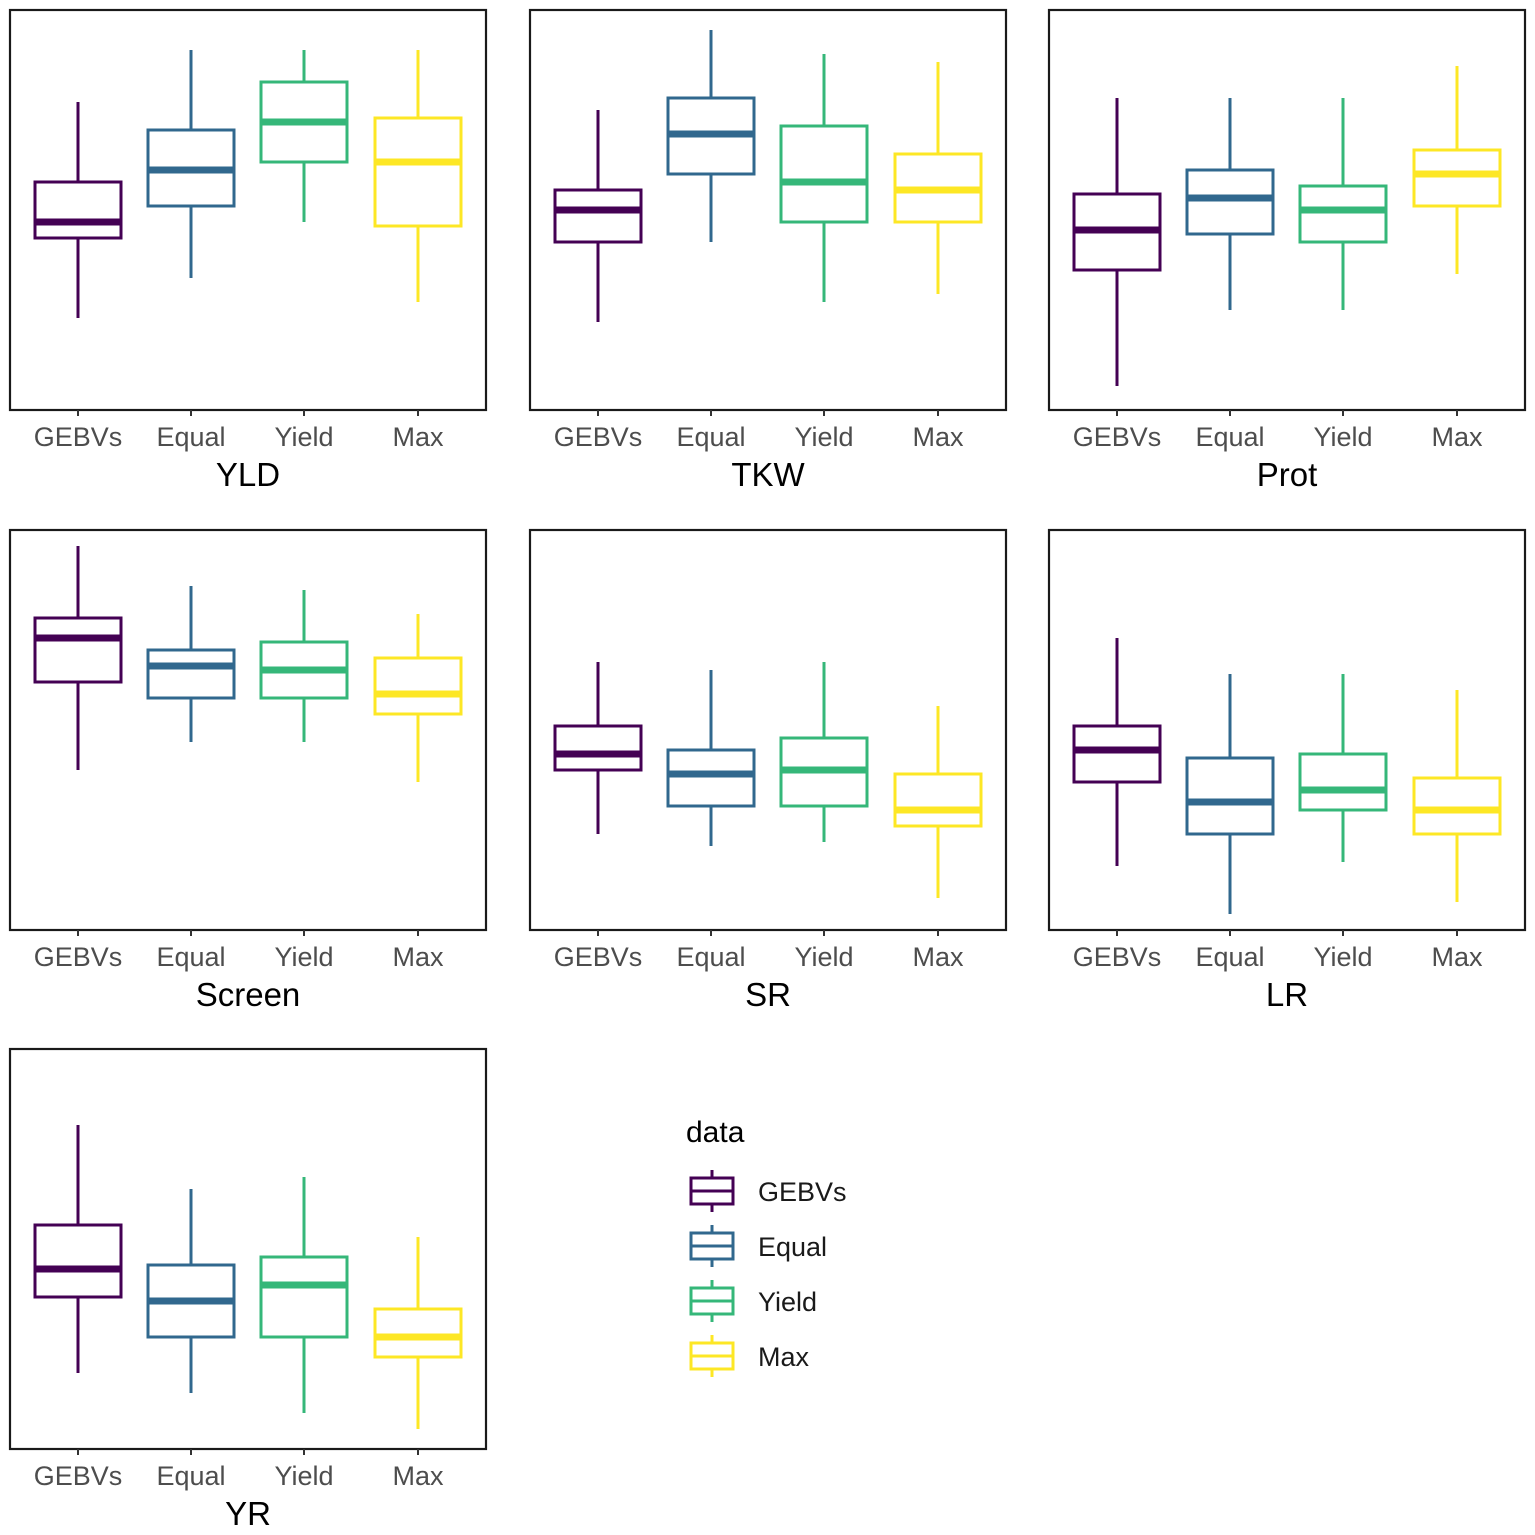  I want to click on legend-title: data, so click(715, 1132).